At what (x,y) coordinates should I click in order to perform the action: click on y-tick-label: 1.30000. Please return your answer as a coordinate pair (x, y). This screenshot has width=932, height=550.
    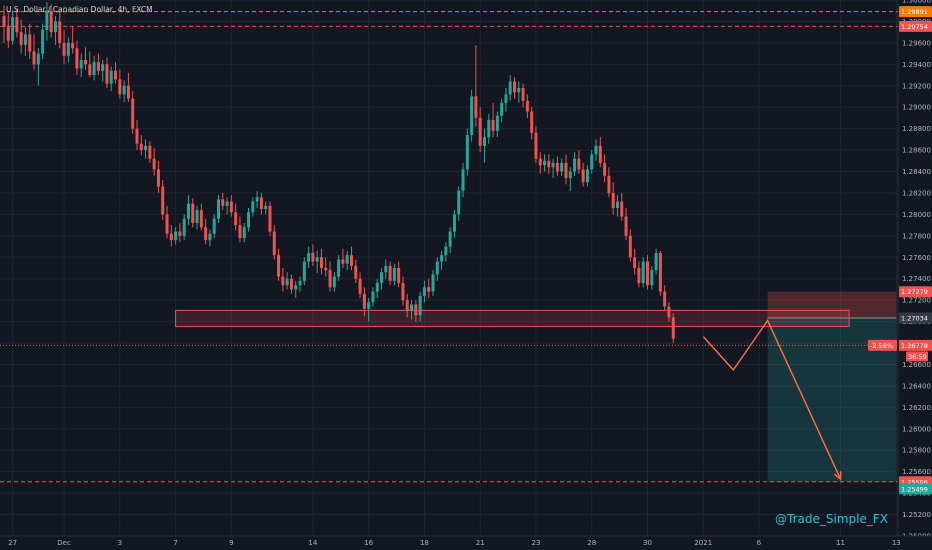
    Looking at the image, I should click on (916, 2).